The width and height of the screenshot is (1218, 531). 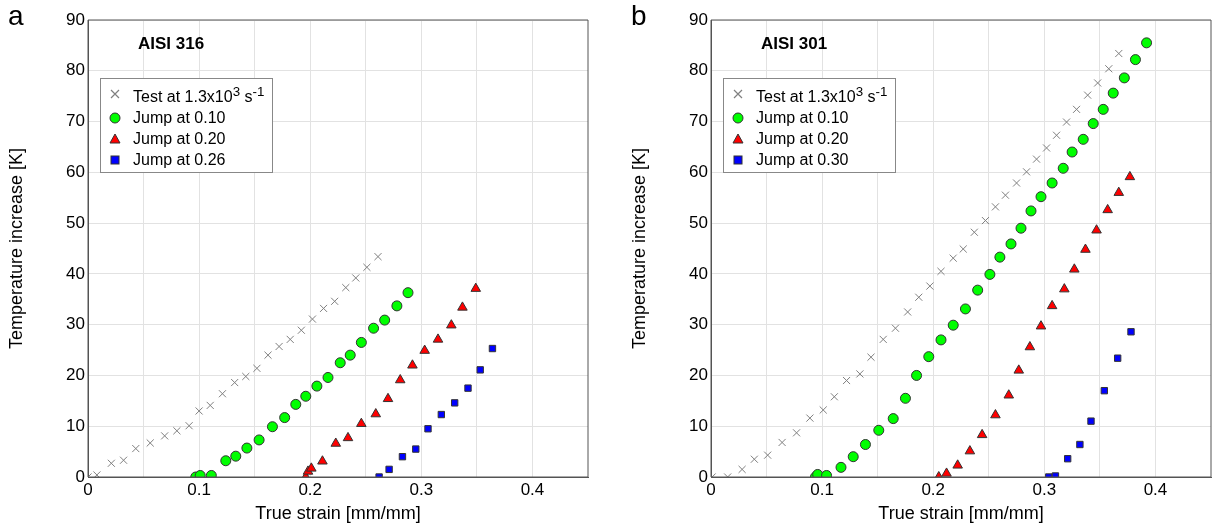 What do you see at coordinates (802, 160) in the screenshot?
I see `legend-label: Jump at 0.30` at bounding box center [802, 160].